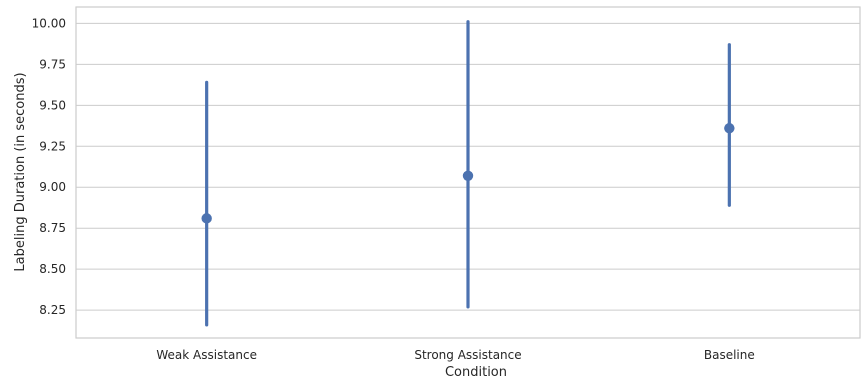  What do you see at coordinates (20, 171) in the screenshot?
I see `y-axis-label: Labeling Duration (in seconds)` at bounding box center [20, 171].